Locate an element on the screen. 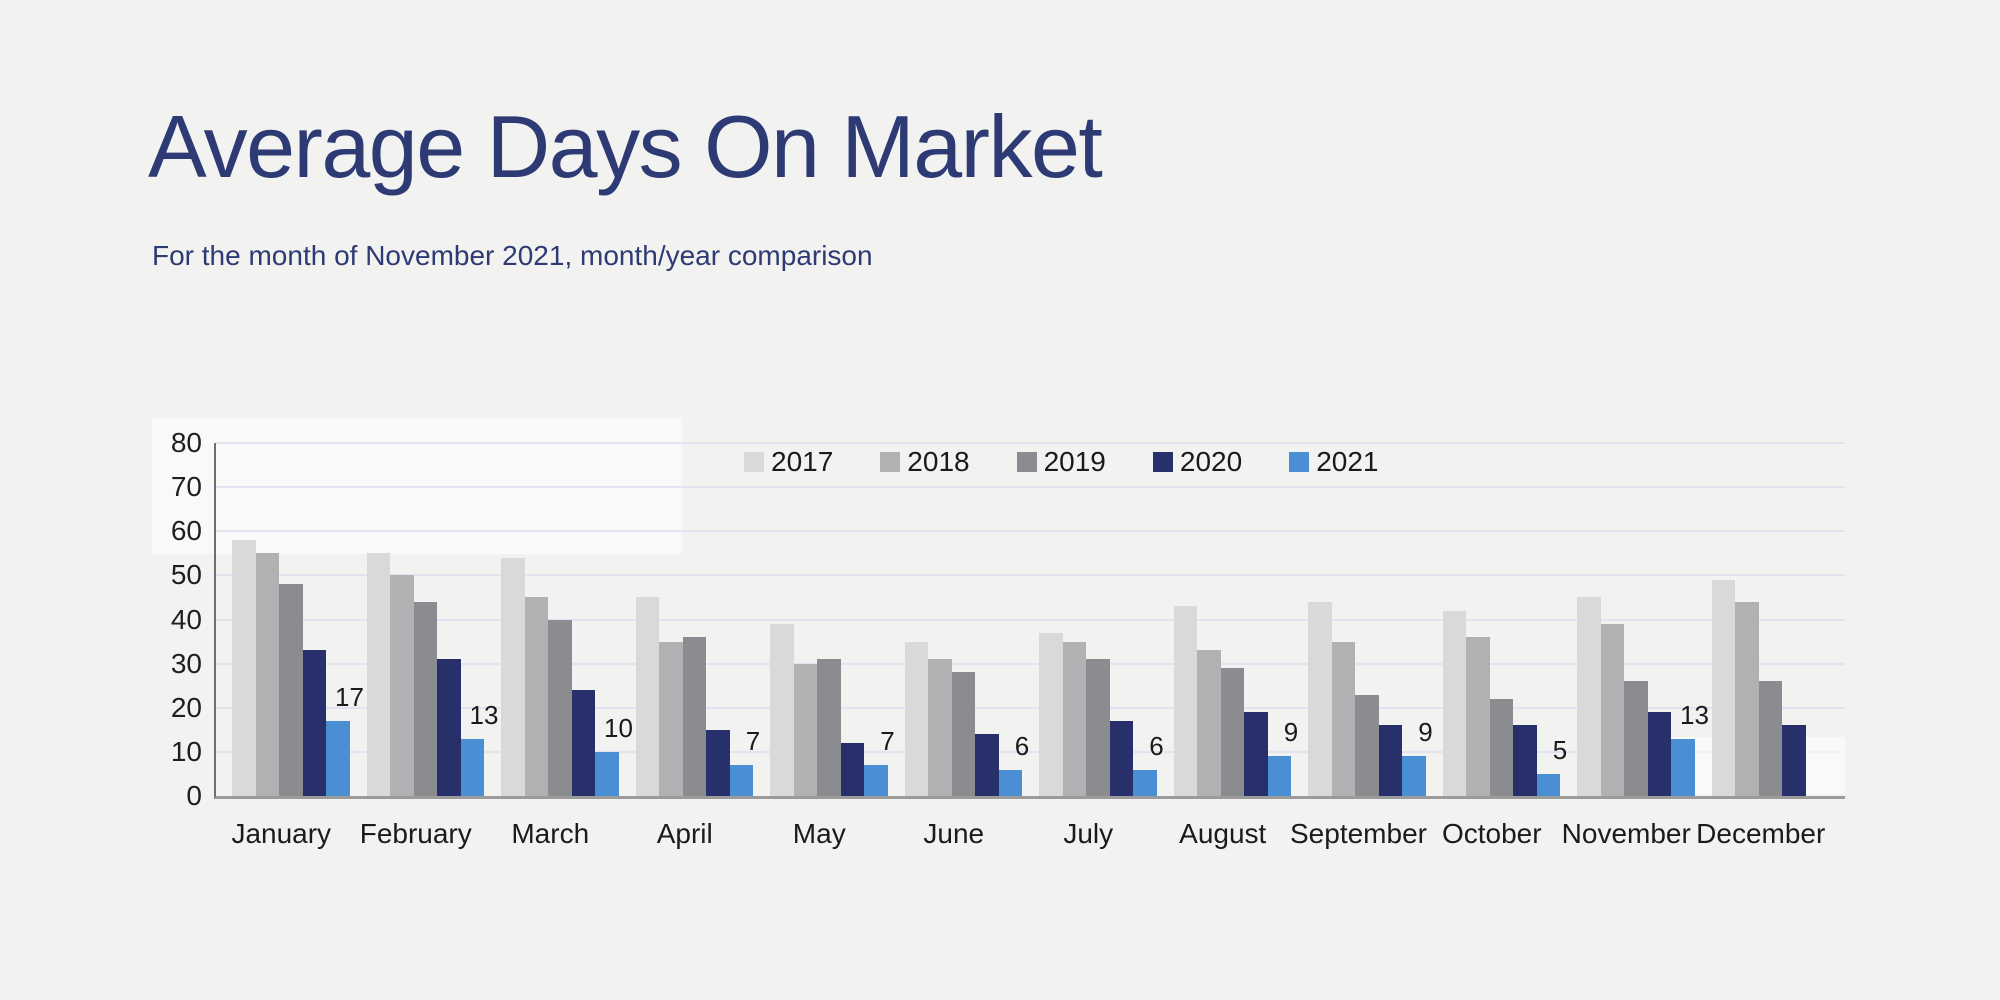  bar-2017-june is located at coordinates (916, 718).